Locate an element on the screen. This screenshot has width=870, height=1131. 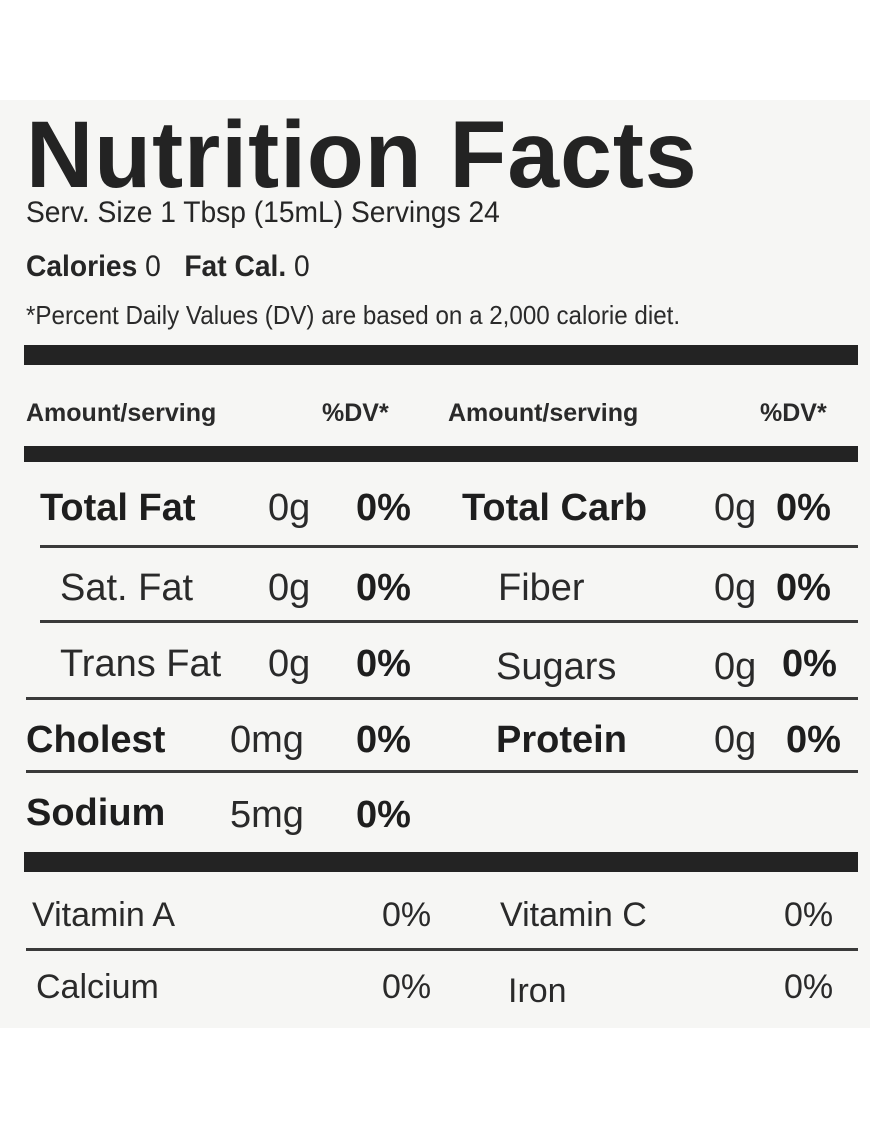
label-title: Nutrition Facts is located at coordinates (362, 155).